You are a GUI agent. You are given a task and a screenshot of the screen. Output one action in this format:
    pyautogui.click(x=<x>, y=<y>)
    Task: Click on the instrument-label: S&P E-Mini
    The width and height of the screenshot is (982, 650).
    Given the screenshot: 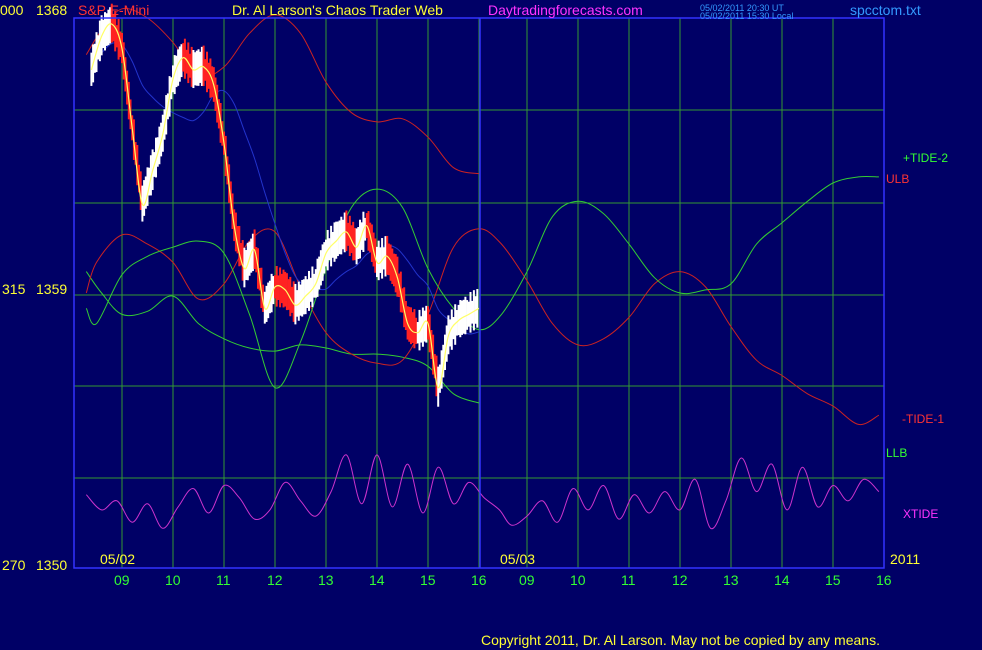 What is the action you would take?
    pyautogui.click(x=114, y=10)
    